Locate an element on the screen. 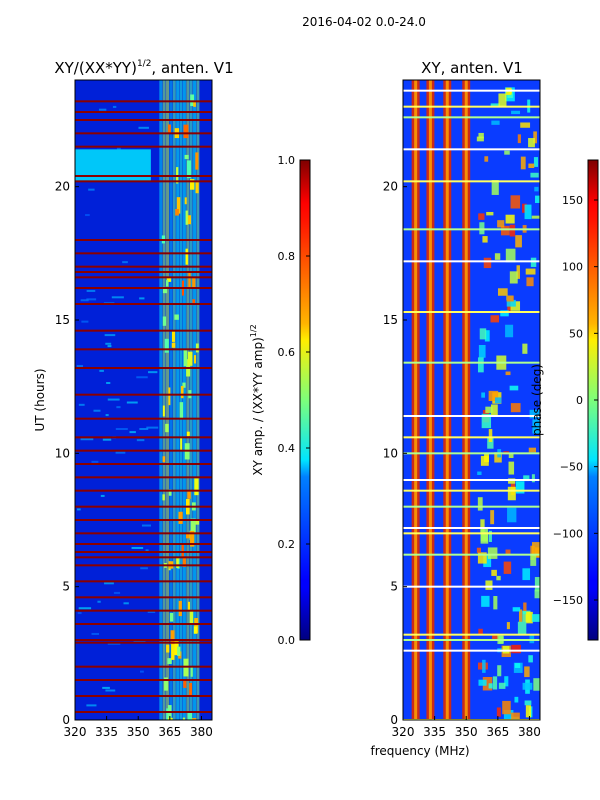 The height and width of the screenshot is (800, 600). colorbar-2-tick-label: 100 is located at coordinates (572, 267).